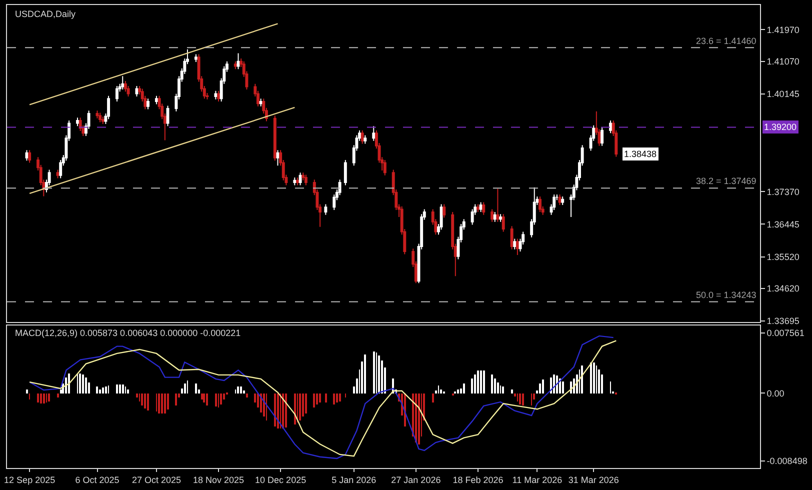 This screenshot has width=812, height=490. Describe the element at coordinates (156, 479) in the screenshot. I see `x-tick-label: 27 Oct 2025` at that location.